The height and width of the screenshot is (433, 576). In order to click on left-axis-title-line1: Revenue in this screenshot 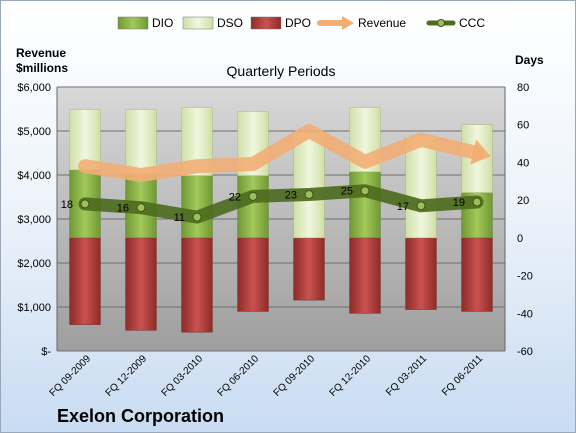, I will do `click(41, 53)`.